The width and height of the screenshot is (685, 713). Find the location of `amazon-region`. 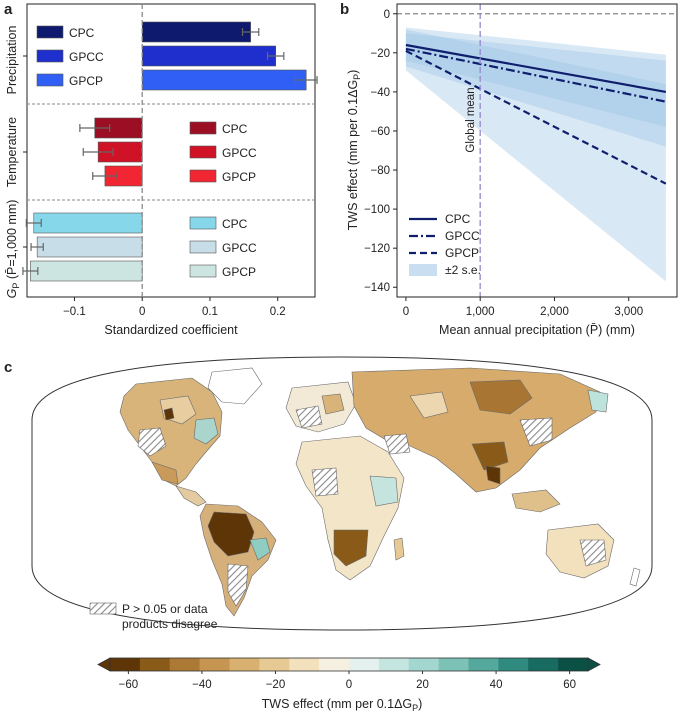

amazon-region is located at coordinates (231, 534).